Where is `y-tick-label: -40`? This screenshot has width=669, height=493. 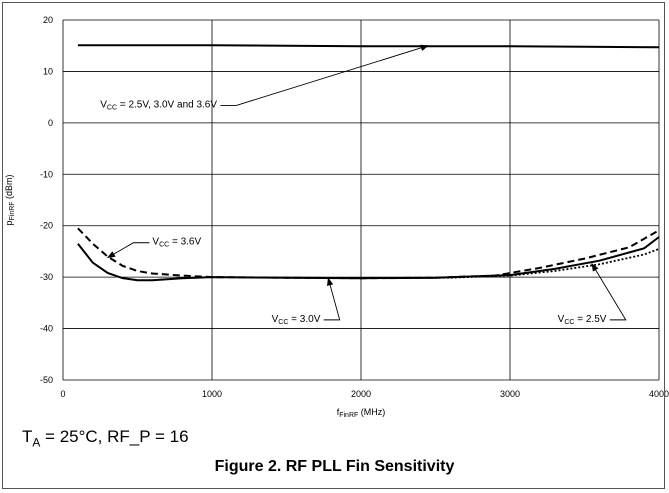
y-tick-label: -40 is located at coordinates (46, 329).